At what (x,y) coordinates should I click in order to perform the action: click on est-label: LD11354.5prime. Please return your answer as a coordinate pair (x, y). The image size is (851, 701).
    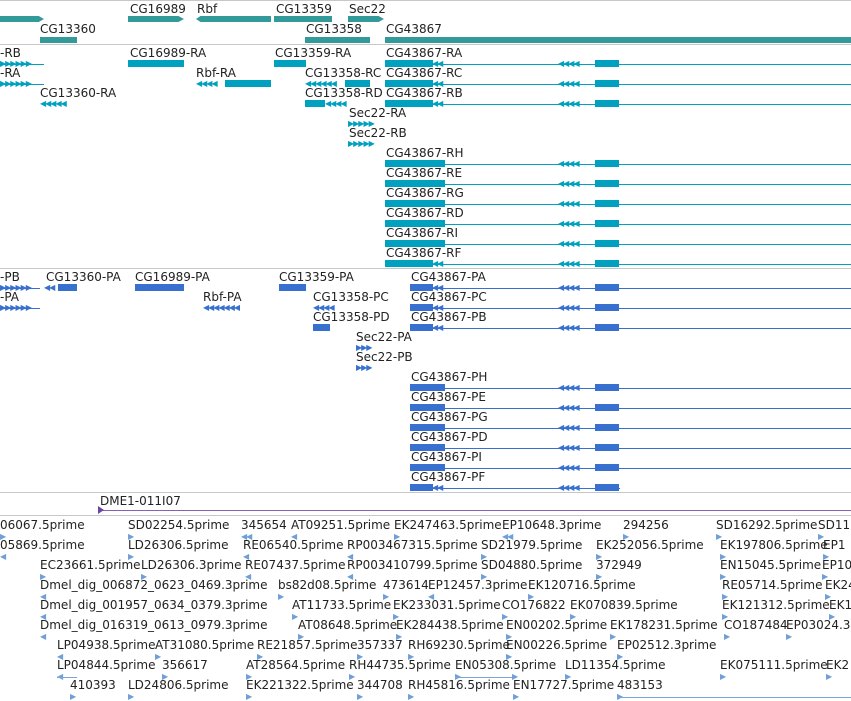
    Looking at the image, I should click on (615, 665).